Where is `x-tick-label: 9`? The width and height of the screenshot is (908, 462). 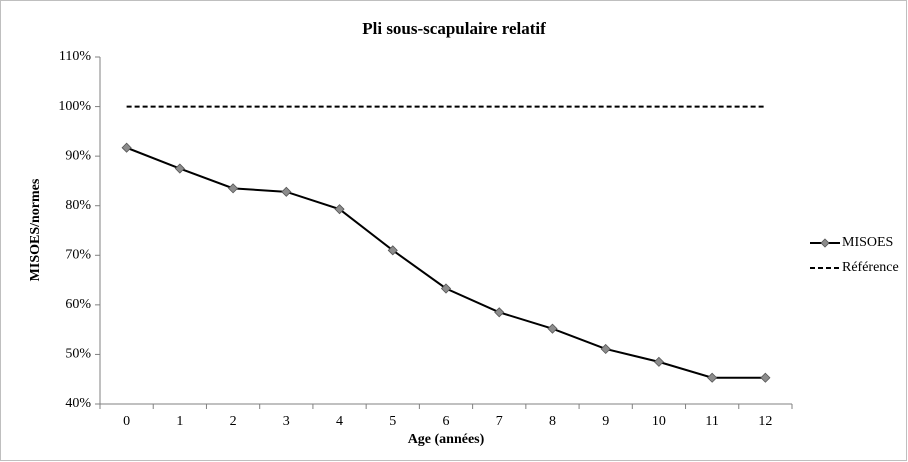 x-tick-label: 9 is located at coordinates (605, 421).